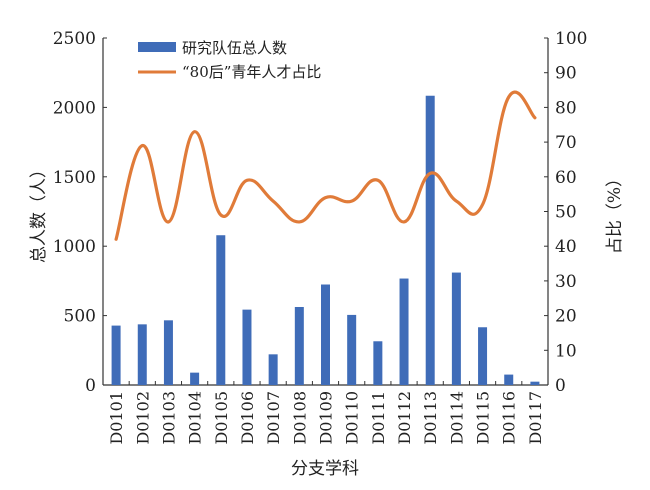  Describe the element at coordinates (80, 317) in the screenshot. I see `y-tick-label: 500` at that location.